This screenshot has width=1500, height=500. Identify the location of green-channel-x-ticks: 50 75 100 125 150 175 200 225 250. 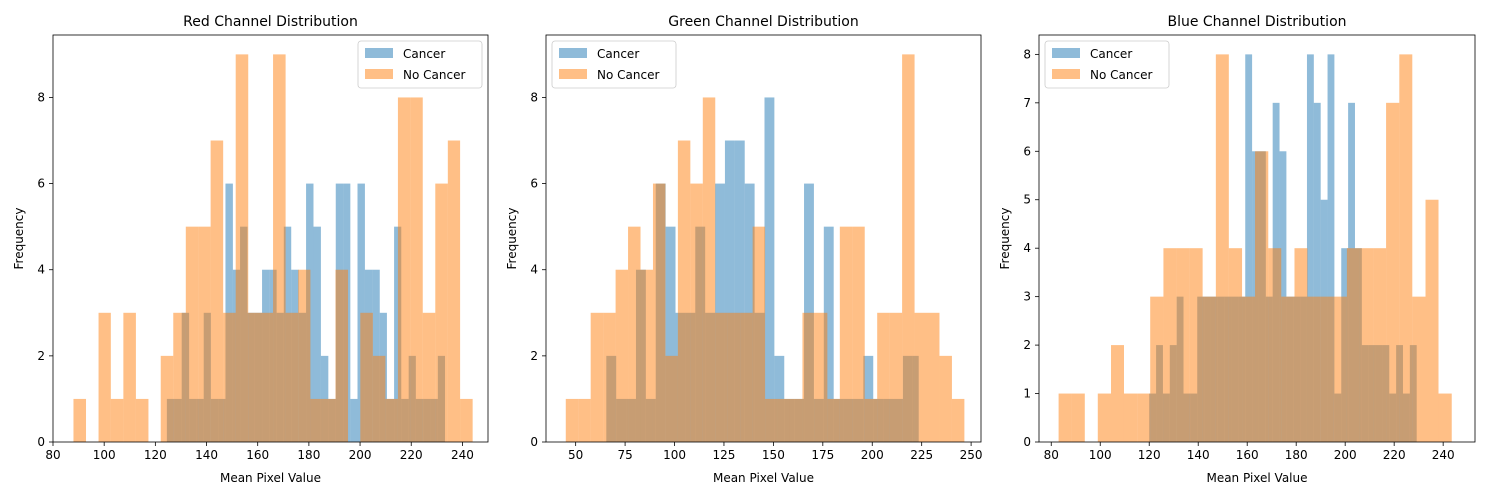
(775, 452).